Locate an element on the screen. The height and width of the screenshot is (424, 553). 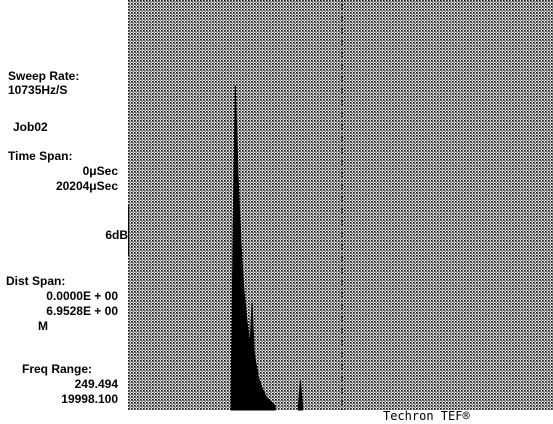
time-span-start: 0μSec is located at coordinates (100, 171).